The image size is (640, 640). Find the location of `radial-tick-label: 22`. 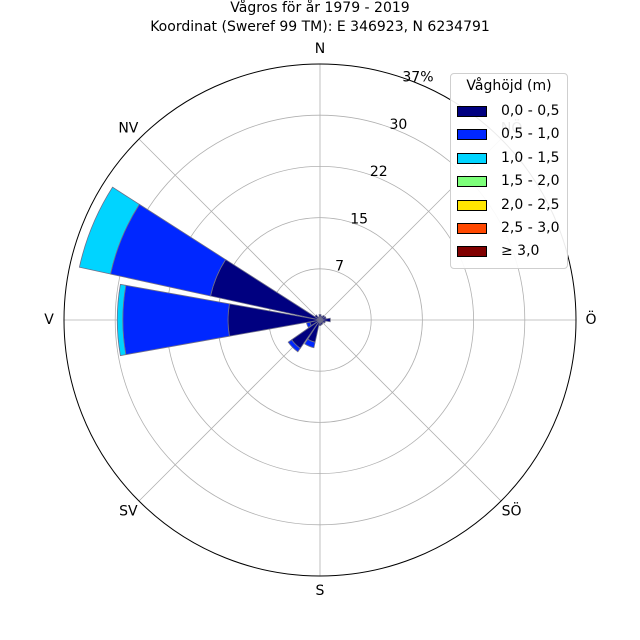

radial-tick-label: 22 is located at coordinates (379, 172).